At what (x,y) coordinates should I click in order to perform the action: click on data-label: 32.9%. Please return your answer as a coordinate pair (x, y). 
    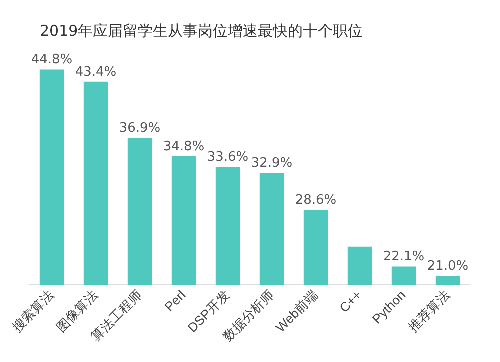
    Looking at the image, I should click on (272, 163).